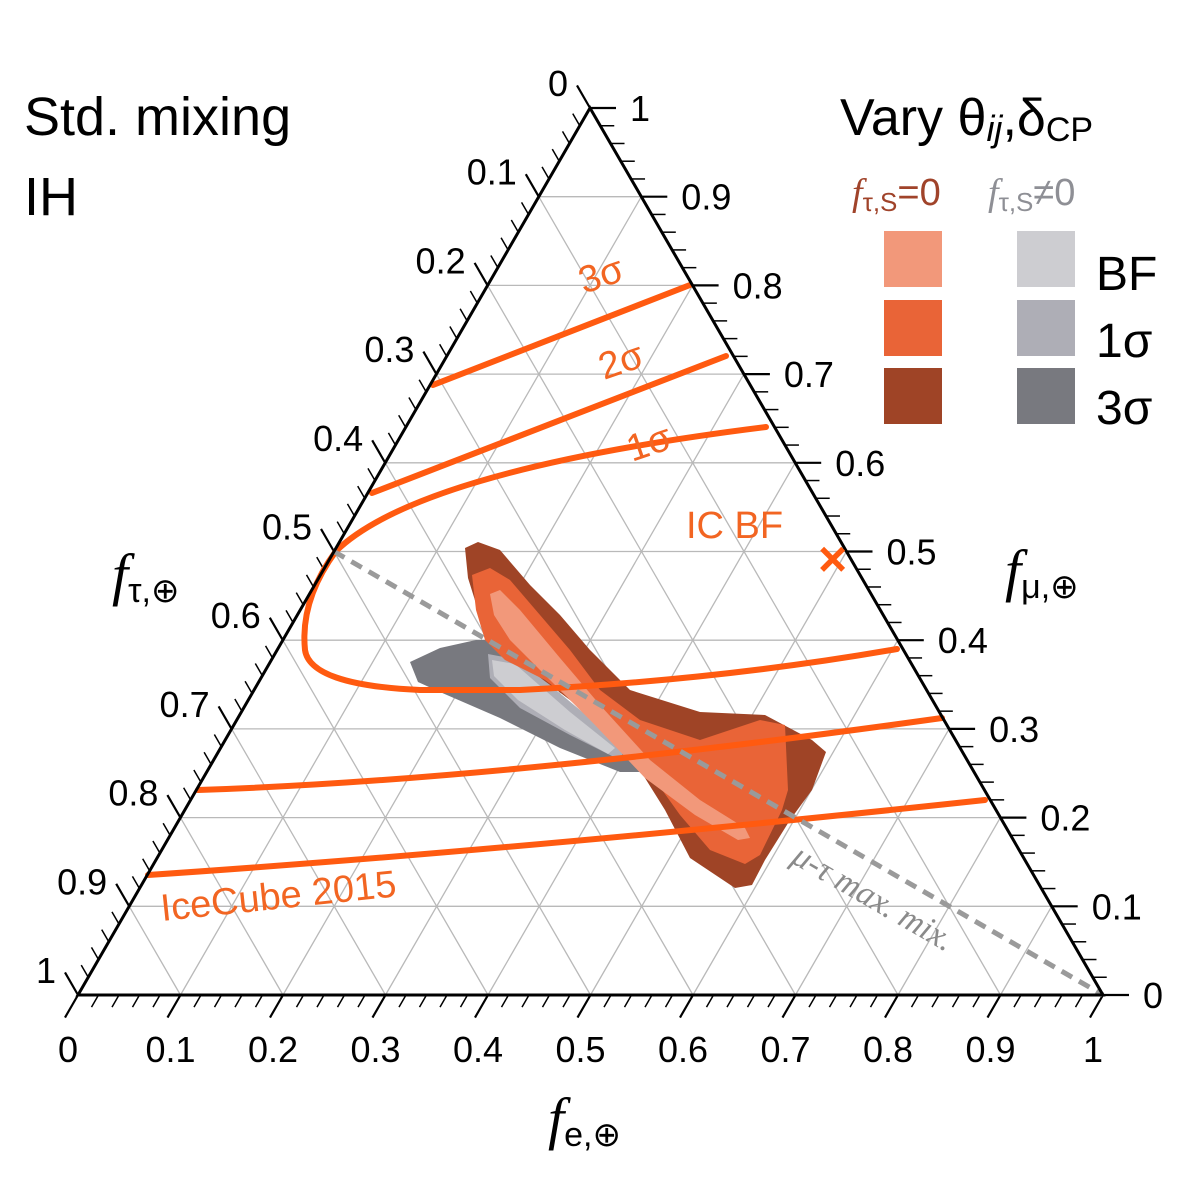 The width and height of the screenshot is (1185, 1185). I want to click on axis-title-ftau: fτ,⊕, so click(146, 576).